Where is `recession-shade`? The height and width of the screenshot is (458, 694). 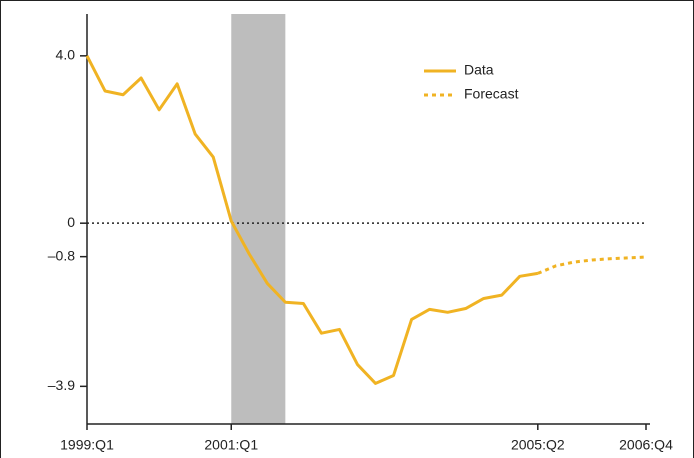
recession-shade is located at coordinates (258, 219).